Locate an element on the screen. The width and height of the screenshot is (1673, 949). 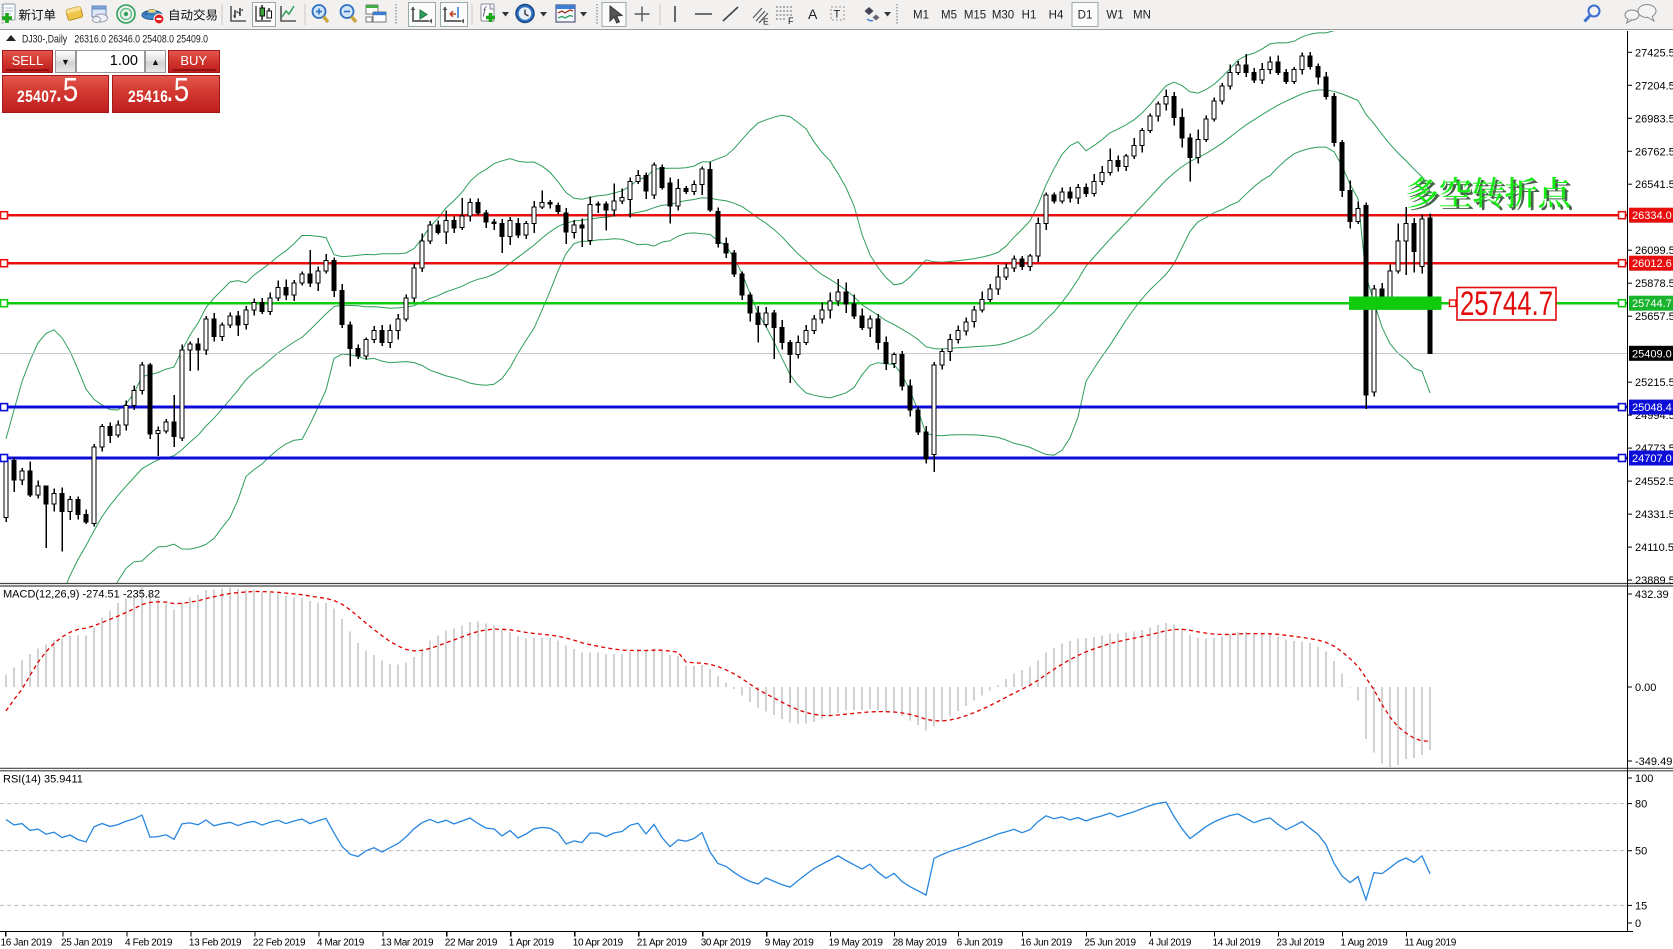
svg-text: 26012.6 is located at coordinates (1652, 264).